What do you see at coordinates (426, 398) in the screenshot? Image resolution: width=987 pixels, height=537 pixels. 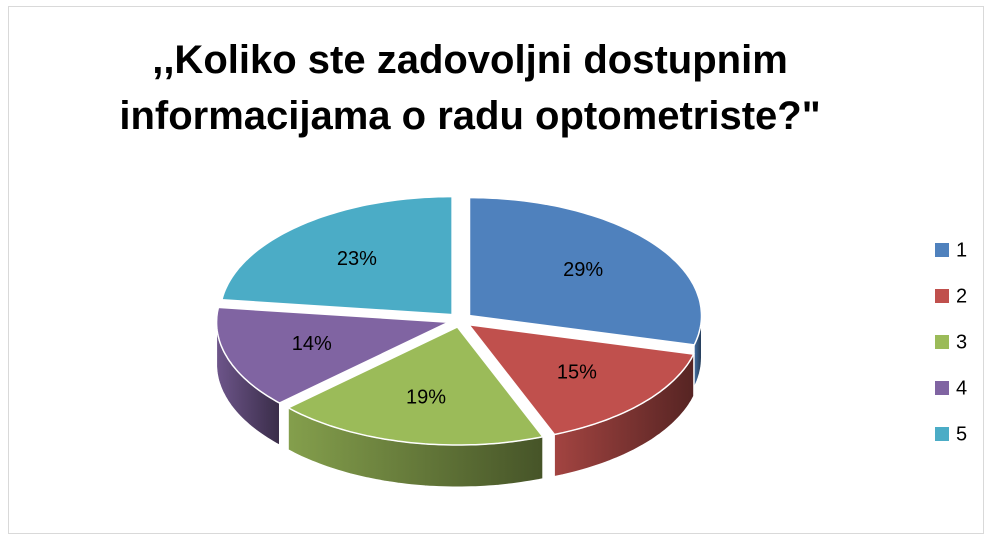 I see `data-label: 19%` at bounding box center [426, 398].